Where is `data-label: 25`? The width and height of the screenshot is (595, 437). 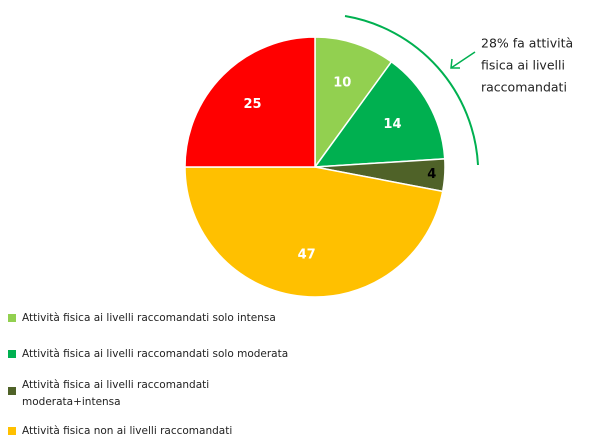 data-label: 25 is located at coordinates (252, 104).